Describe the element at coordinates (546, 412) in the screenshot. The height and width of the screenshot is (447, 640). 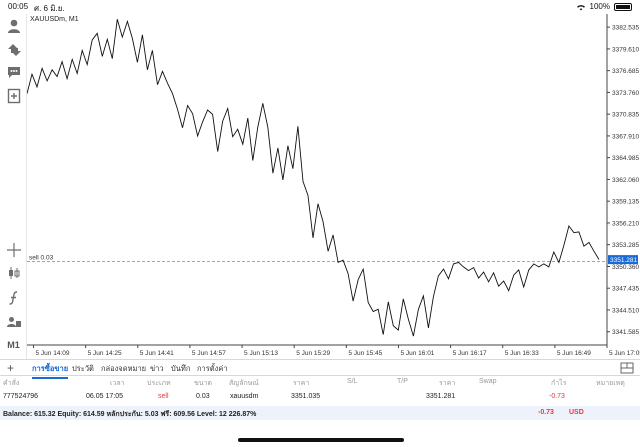
I see `total-profit: -0.73` at that location.